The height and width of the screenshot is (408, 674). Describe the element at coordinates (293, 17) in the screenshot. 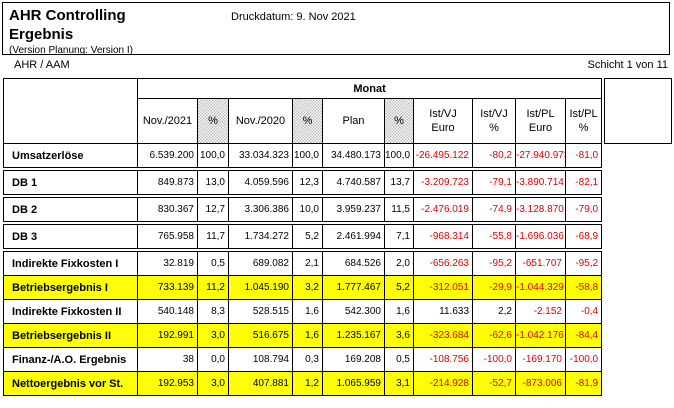

I see `print-date: Druckdatum: 9. Nov 2021` at that location.